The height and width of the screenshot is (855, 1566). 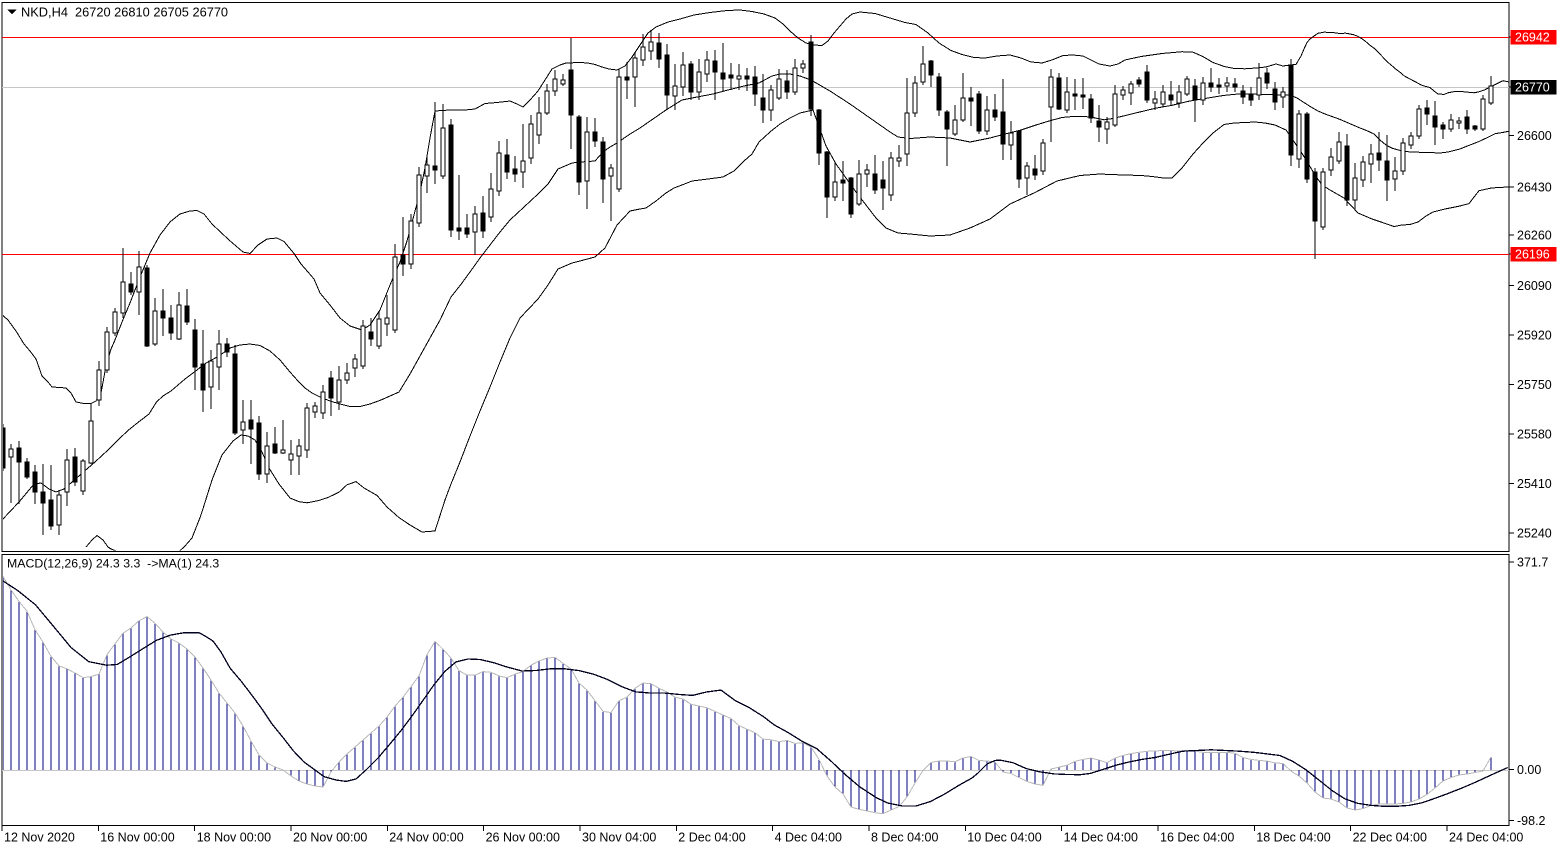 I want to click on svg-text: 16 Dec 04:00, so click(x=1197, y=838).